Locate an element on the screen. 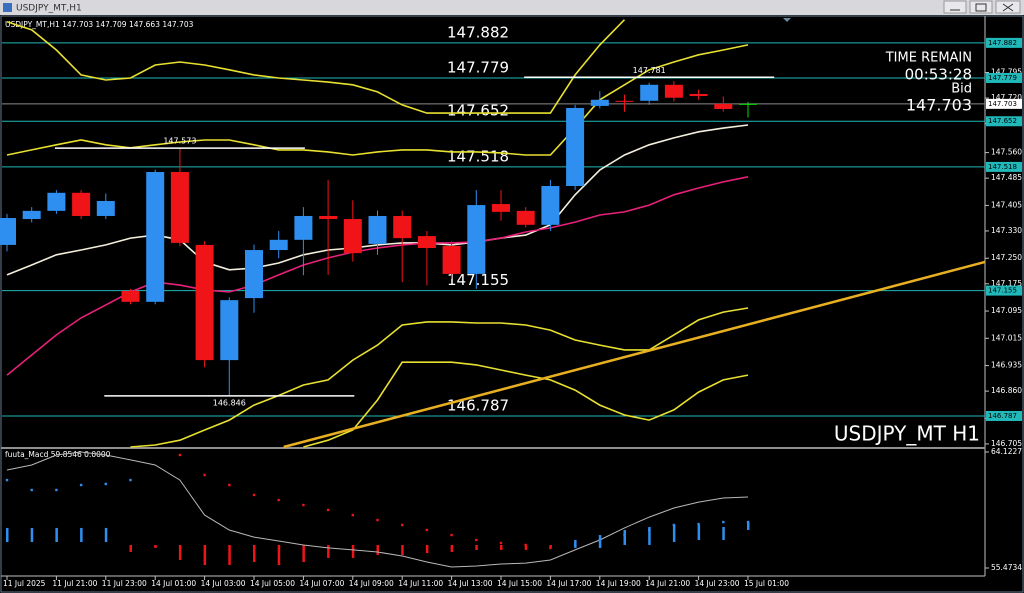 The width and height of the screenshot is (1024, 593). shift-marker is located at coordinates (787, 20).